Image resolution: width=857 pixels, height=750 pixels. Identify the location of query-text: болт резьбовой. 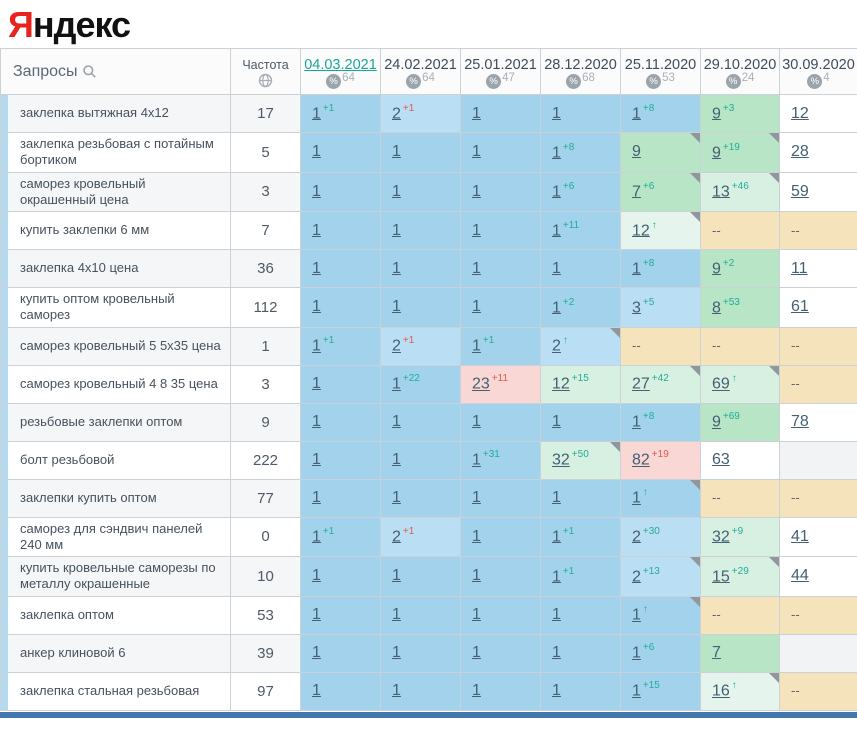
(67, 459).